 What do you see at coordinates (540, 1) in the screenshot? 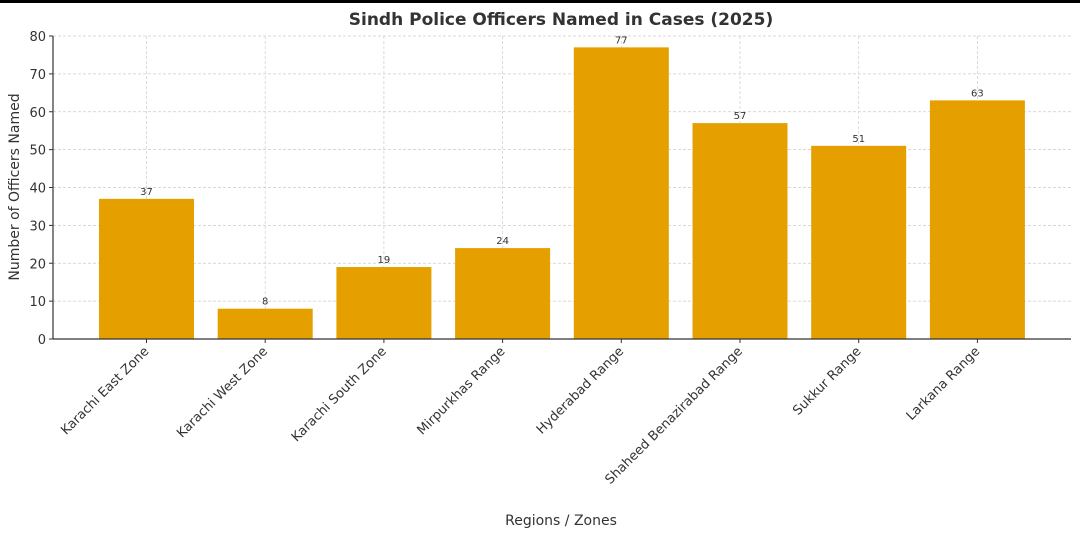
I see `top-border-rule` at bounding box center [540, 1].